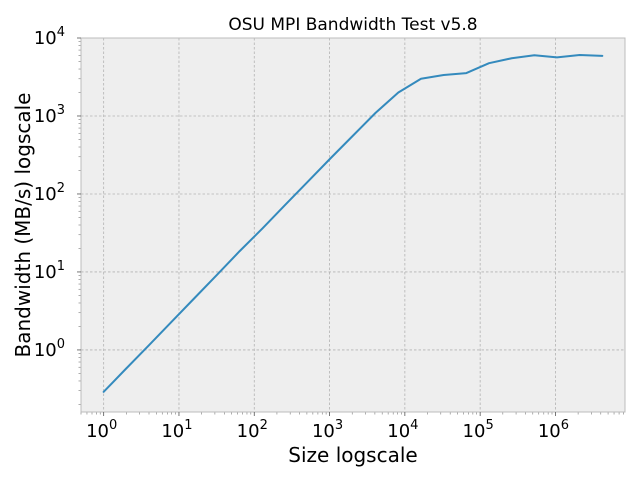 Image resolution: width=640 pixels, height=484 pixels. What do you see at coordinates (398, 431) in the screenshot?
I see `x-tick-label-base-4: 10` at bounding box center [398, 431].